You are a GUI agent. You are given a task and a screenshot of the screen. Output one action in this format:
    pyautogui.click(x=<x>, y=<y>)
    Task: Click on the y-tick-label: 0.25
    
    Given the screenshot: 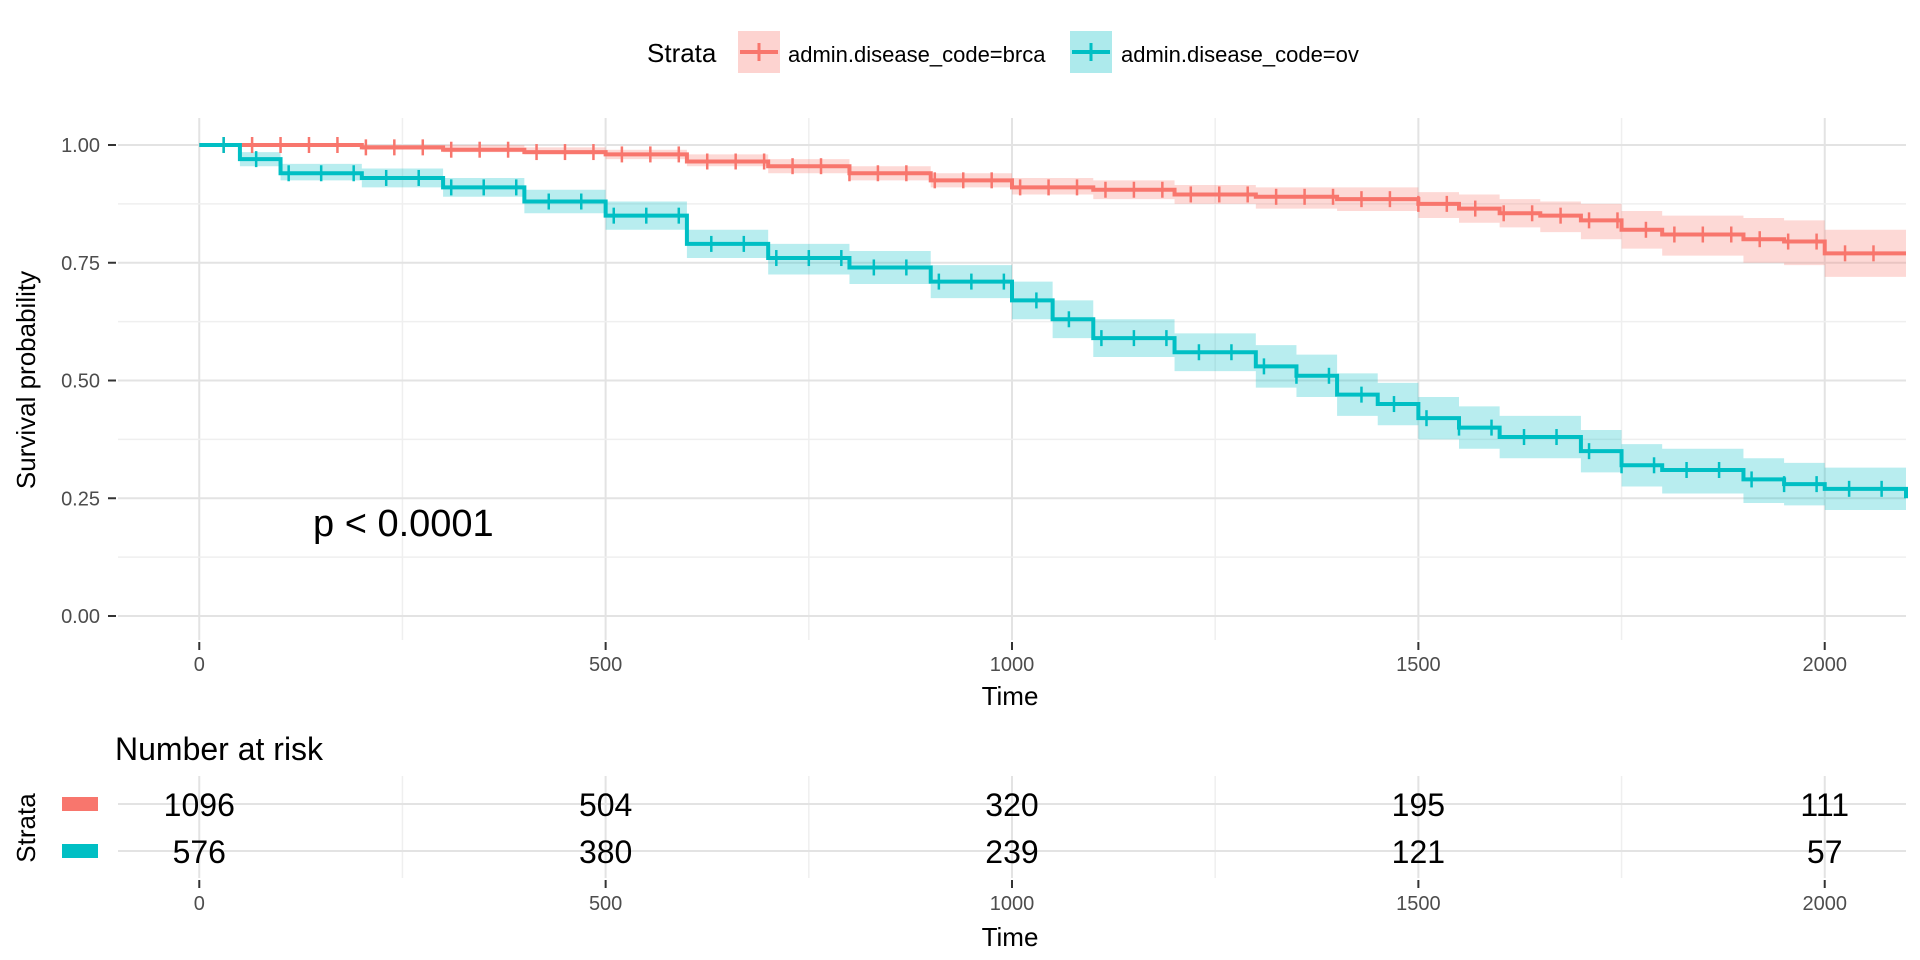 What is the action you would take?
    pyautogui.click(x=80, y=499)
    